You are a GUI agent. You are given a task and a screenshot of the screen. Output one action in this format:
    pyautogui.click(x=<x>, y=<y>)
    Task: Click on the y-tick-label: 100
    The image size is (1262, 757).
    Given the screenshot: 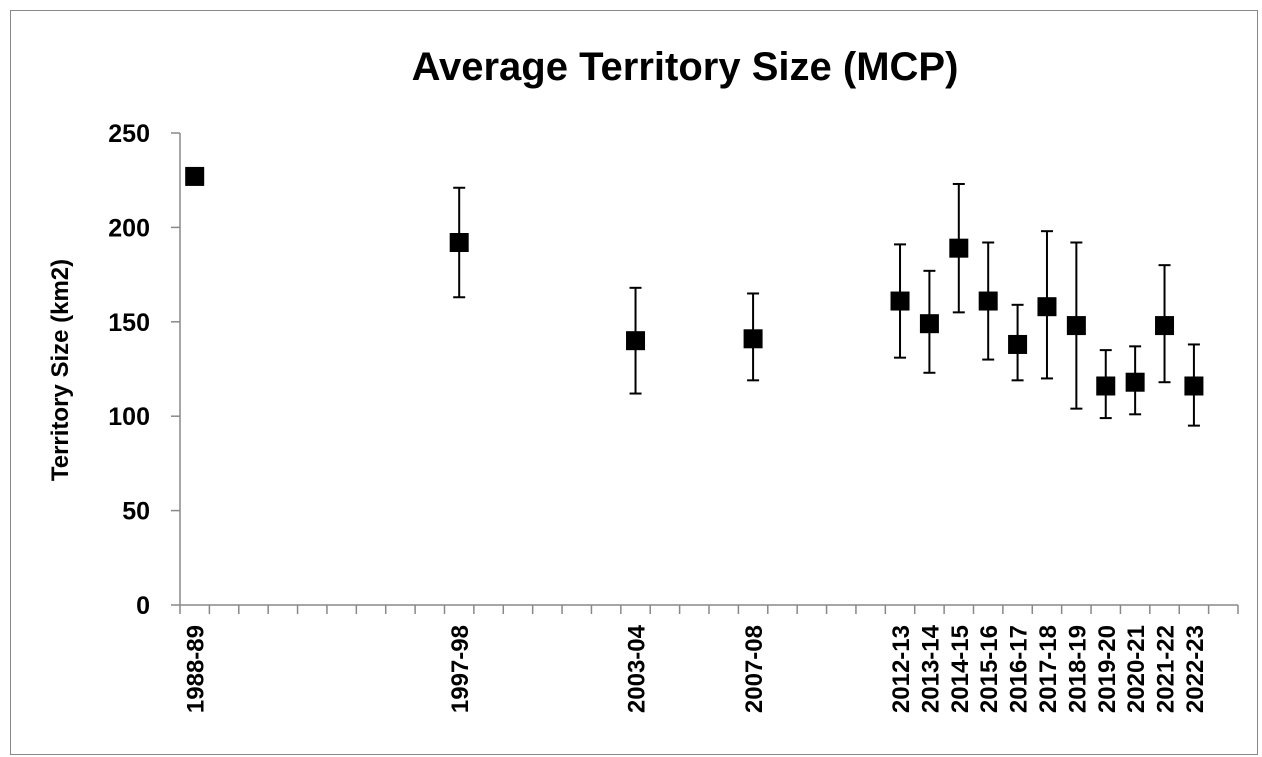 What is the action you would take?
    pyautogui.click(x=129, y=417)
    